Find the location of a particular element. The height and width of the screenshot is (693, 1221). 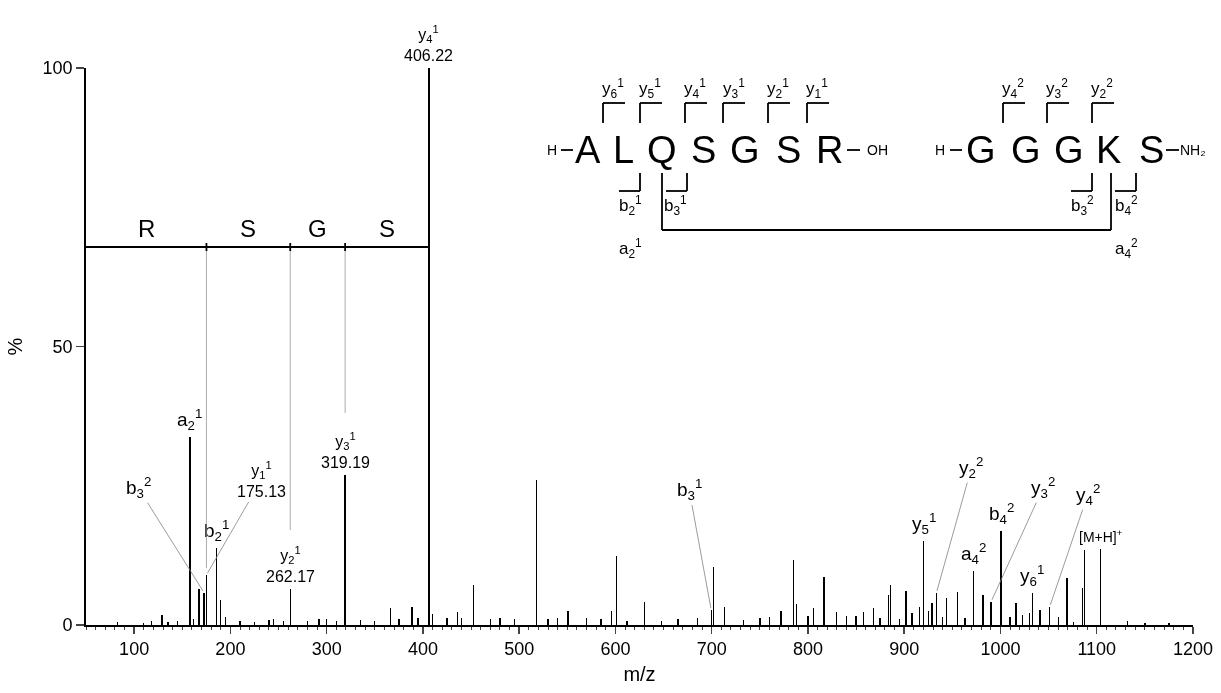

x-tick-label: 200 is located at coordinates (230, 649).